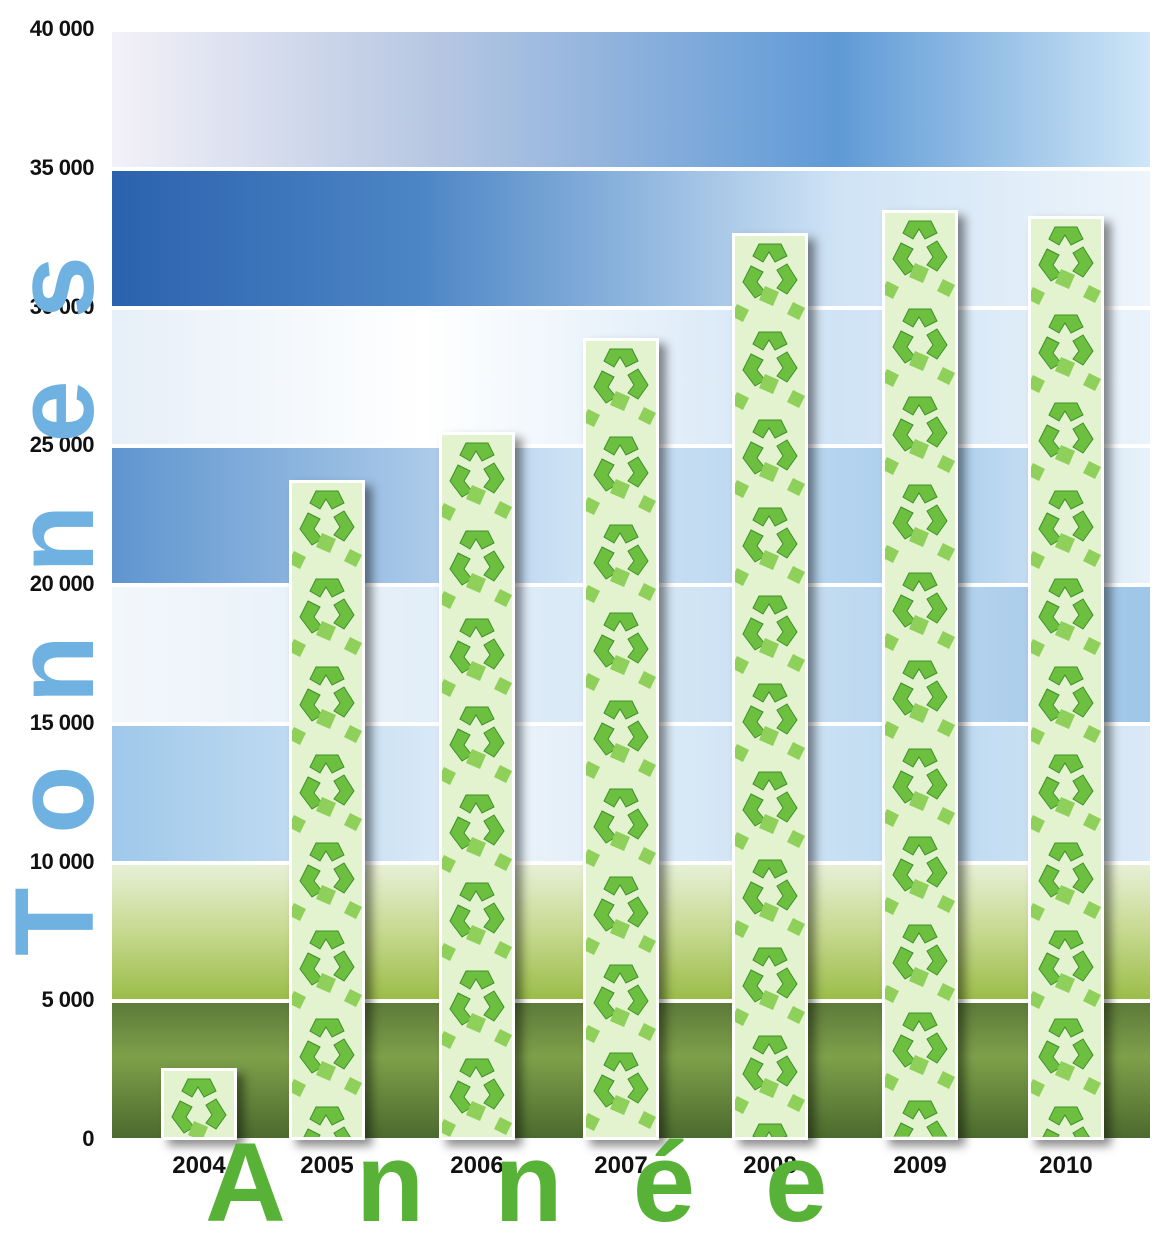  Describe the element at coordinates (1066, 1165) in the screenshot. I see `x-tick-label: 2010` at that location.